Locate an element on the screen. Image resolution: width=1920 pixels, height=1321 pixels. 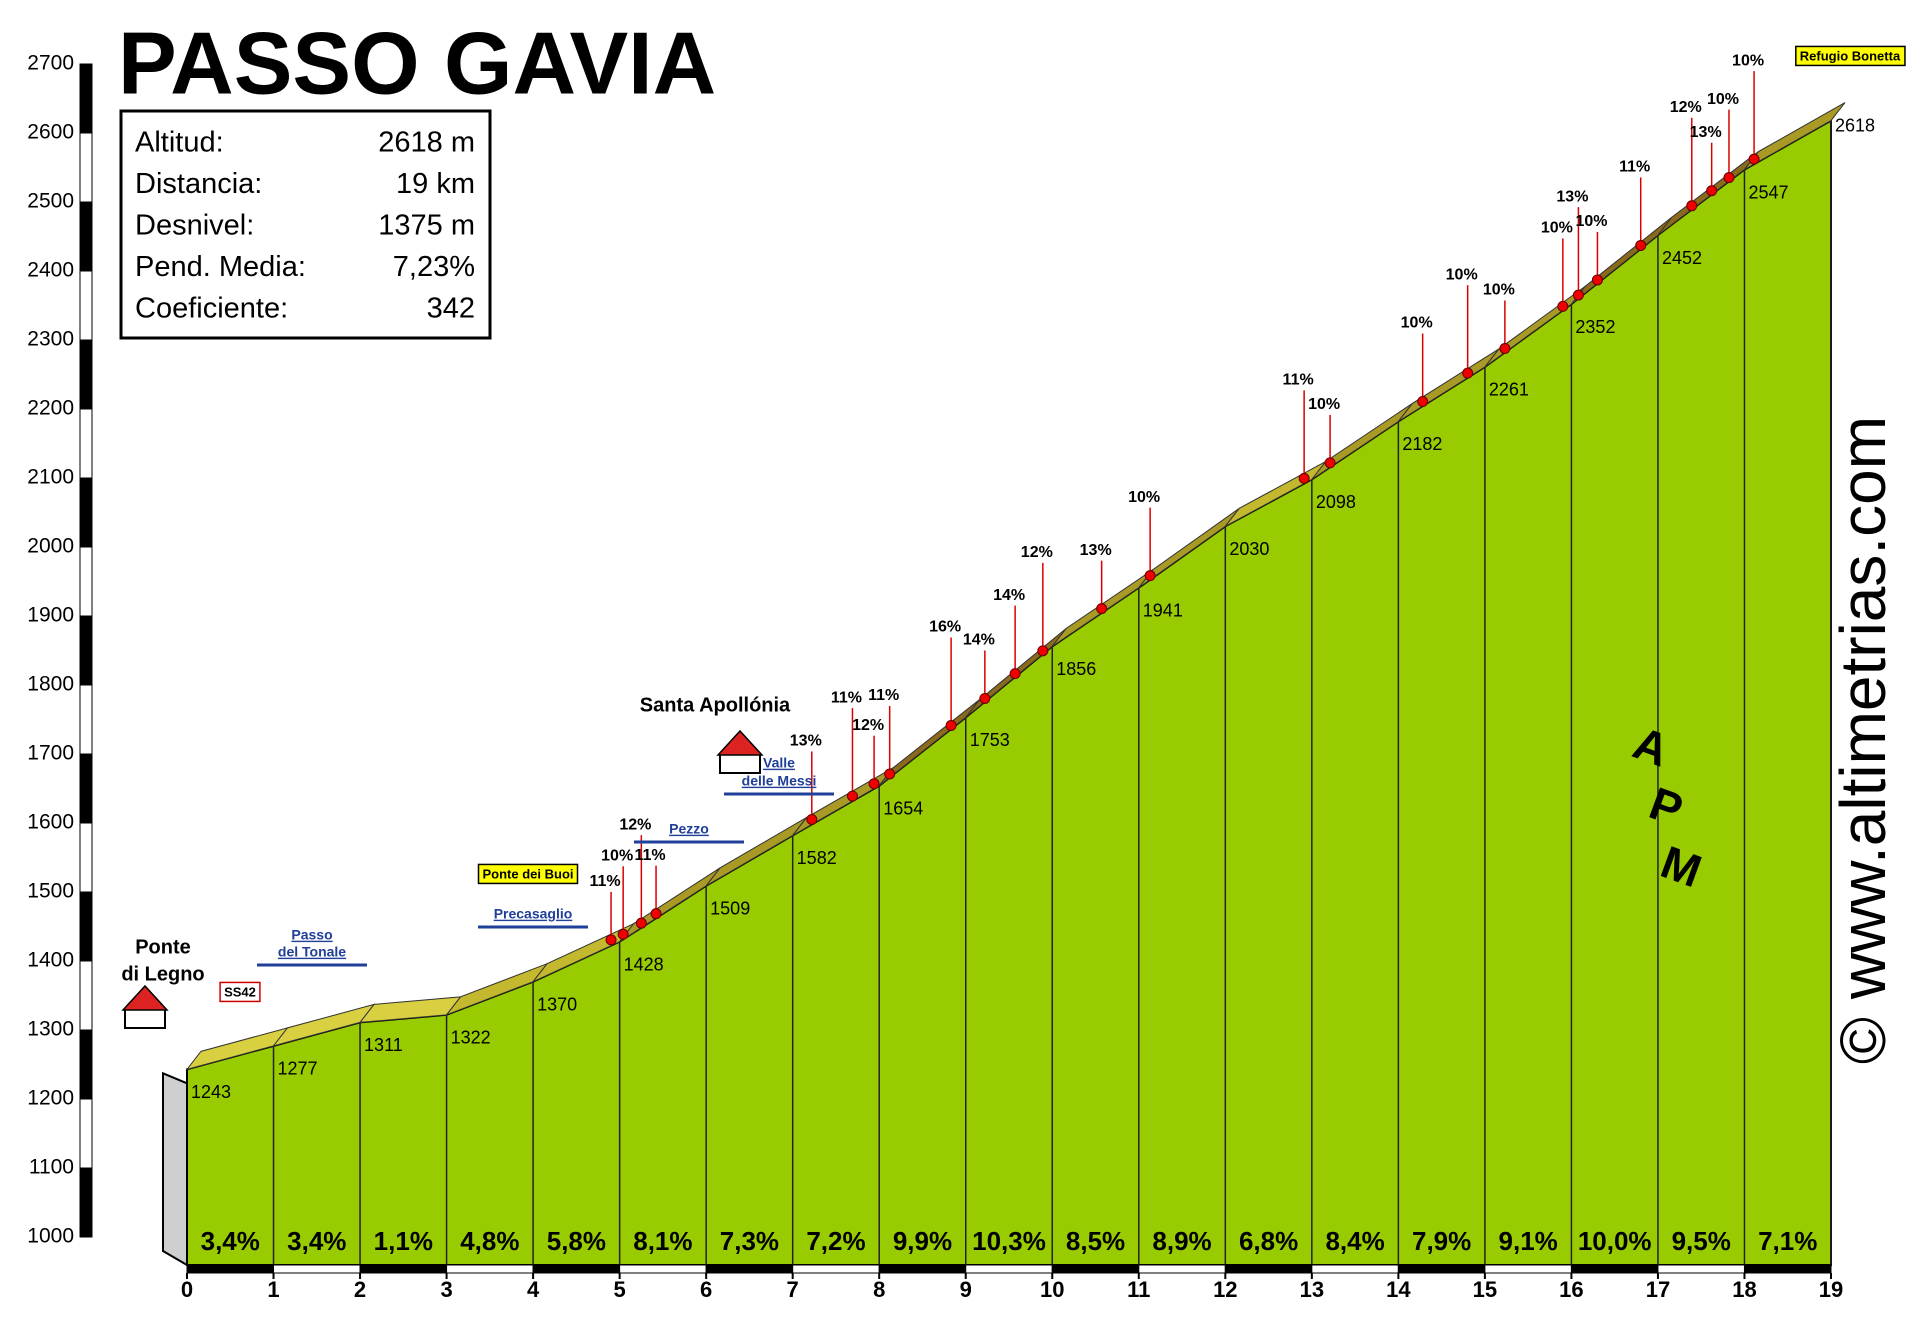
chart-title: PASSO GAVIA is located at coordinates (417, 62).